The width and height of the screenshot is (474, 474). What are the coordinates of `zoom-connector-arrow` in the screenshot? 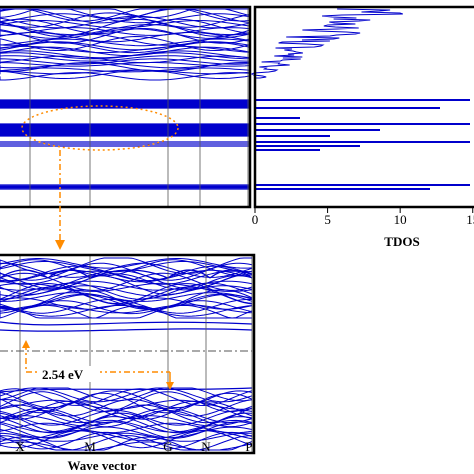 It's located at (60, 200).